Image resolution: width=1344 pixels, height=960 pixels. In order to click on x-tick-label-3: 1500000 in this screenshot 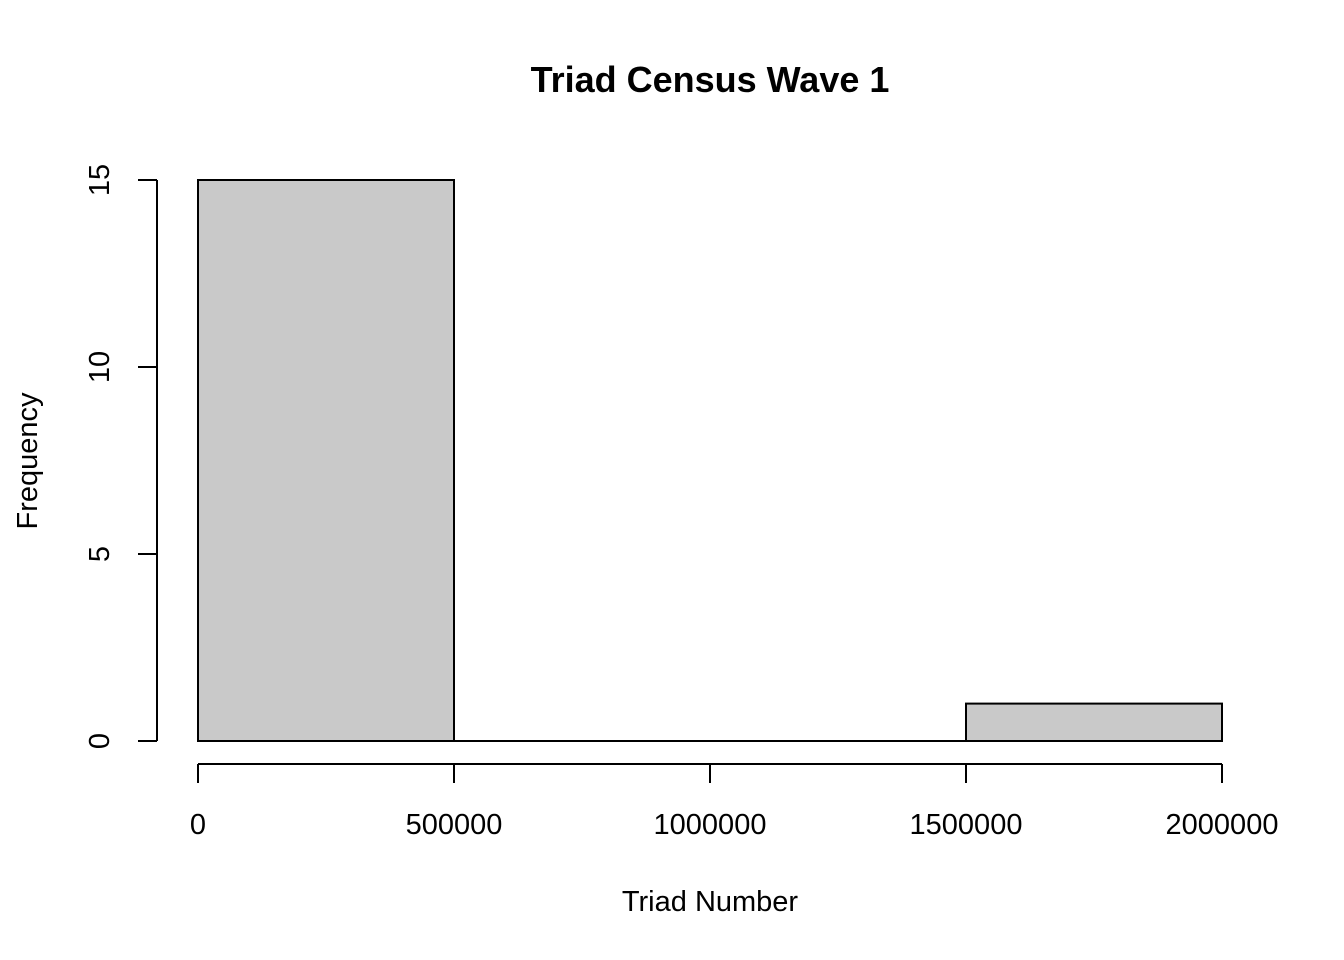, I will do `click(966, 825)`.